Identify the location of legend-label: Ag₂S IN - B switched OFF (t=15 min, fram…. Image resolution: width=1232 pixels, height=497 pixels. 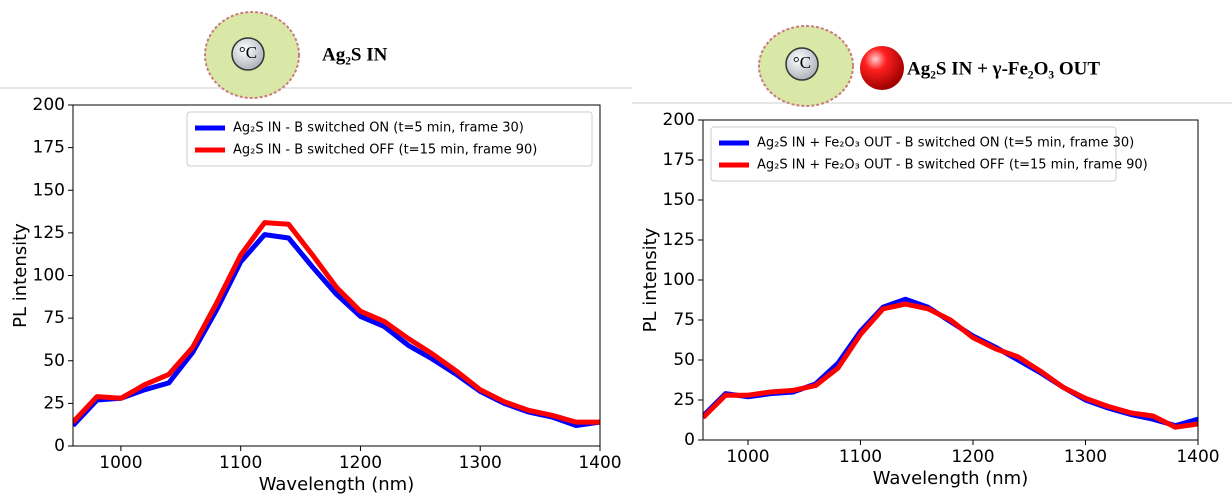
(385, 150).